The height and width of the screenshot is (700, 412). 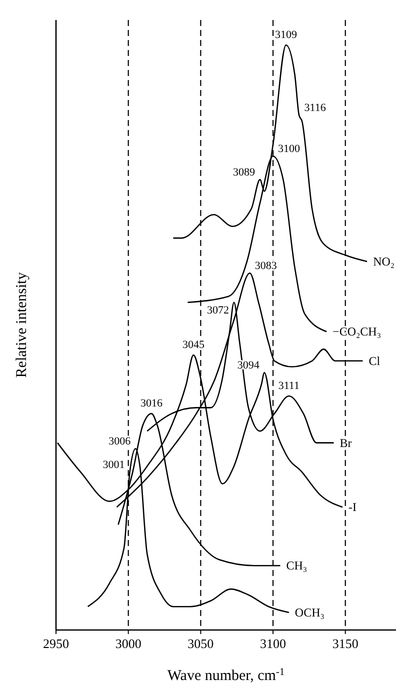 What do you see at coordinates (217, 310) in the screenshot?
I see `annotation: 3072` at bounding box center [217, 310].